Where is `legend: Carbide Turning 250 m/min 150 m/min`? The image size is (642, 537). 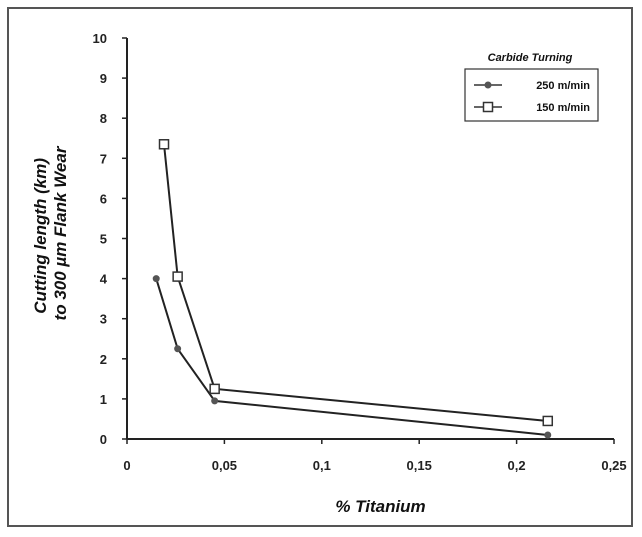
legend: Carbide Turning 250 m/min 150 m/min is located at coordinates (531, 87).